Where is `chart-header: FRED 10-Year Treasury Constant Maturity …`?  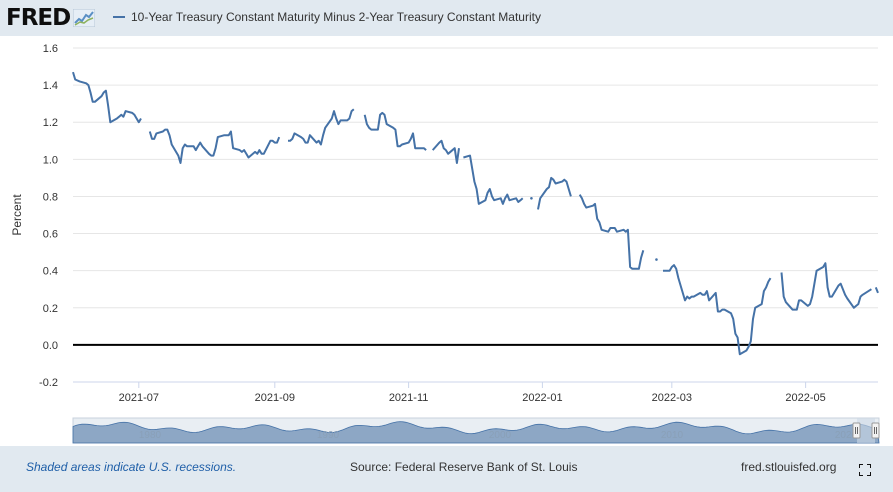 chart-header: FRED 10-Year Treasury Constant Maturity … is located at coordinates (446, 18).